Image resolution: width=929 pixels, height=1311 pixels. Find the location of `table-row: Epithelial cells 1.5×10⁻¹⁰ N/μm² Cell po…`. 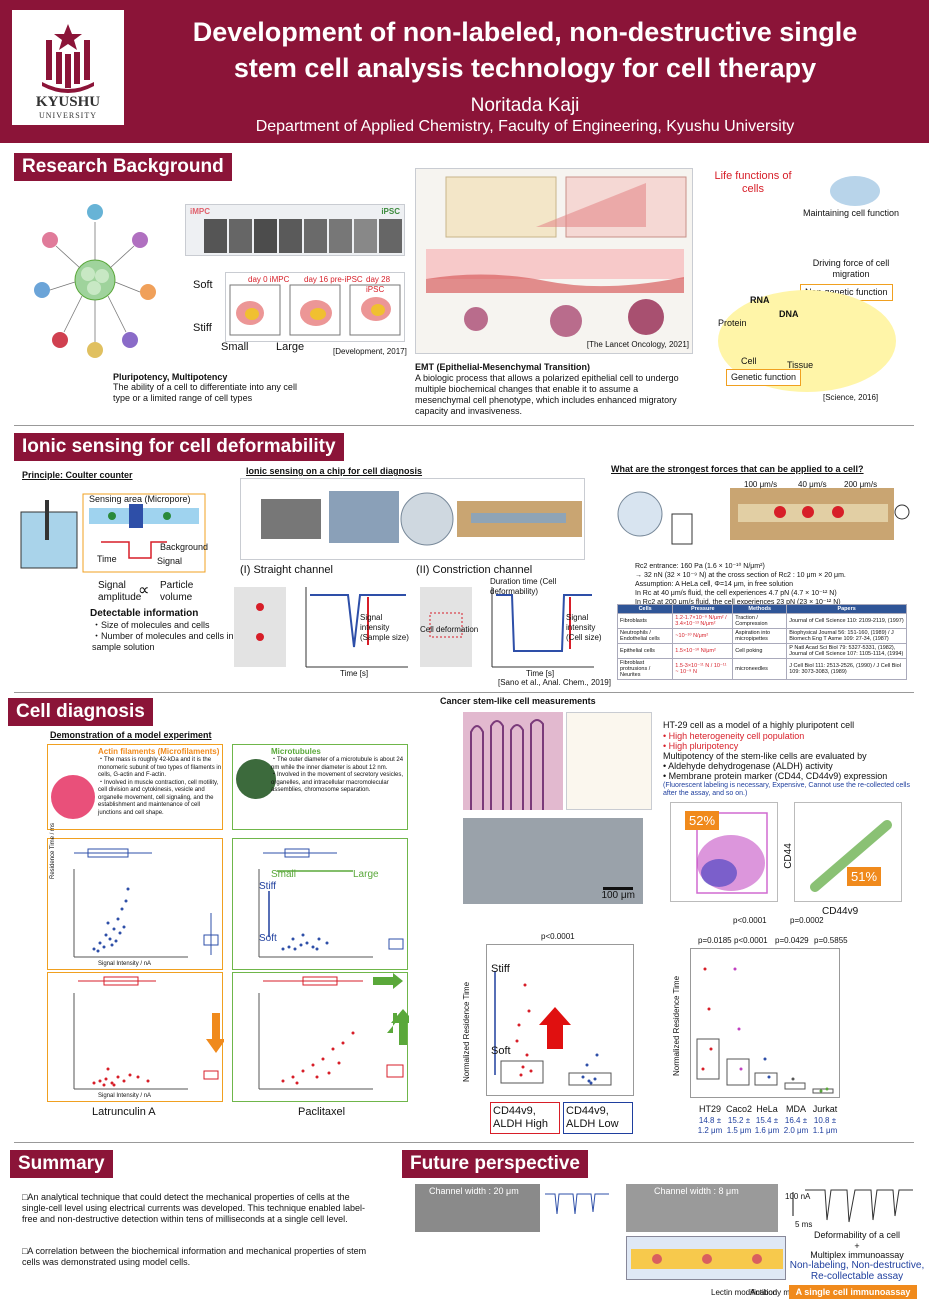

table-row: Epithelial cells 1.5×10⁻¹⁰ N/μm² Cell po… is located at coordinates (761, 651).